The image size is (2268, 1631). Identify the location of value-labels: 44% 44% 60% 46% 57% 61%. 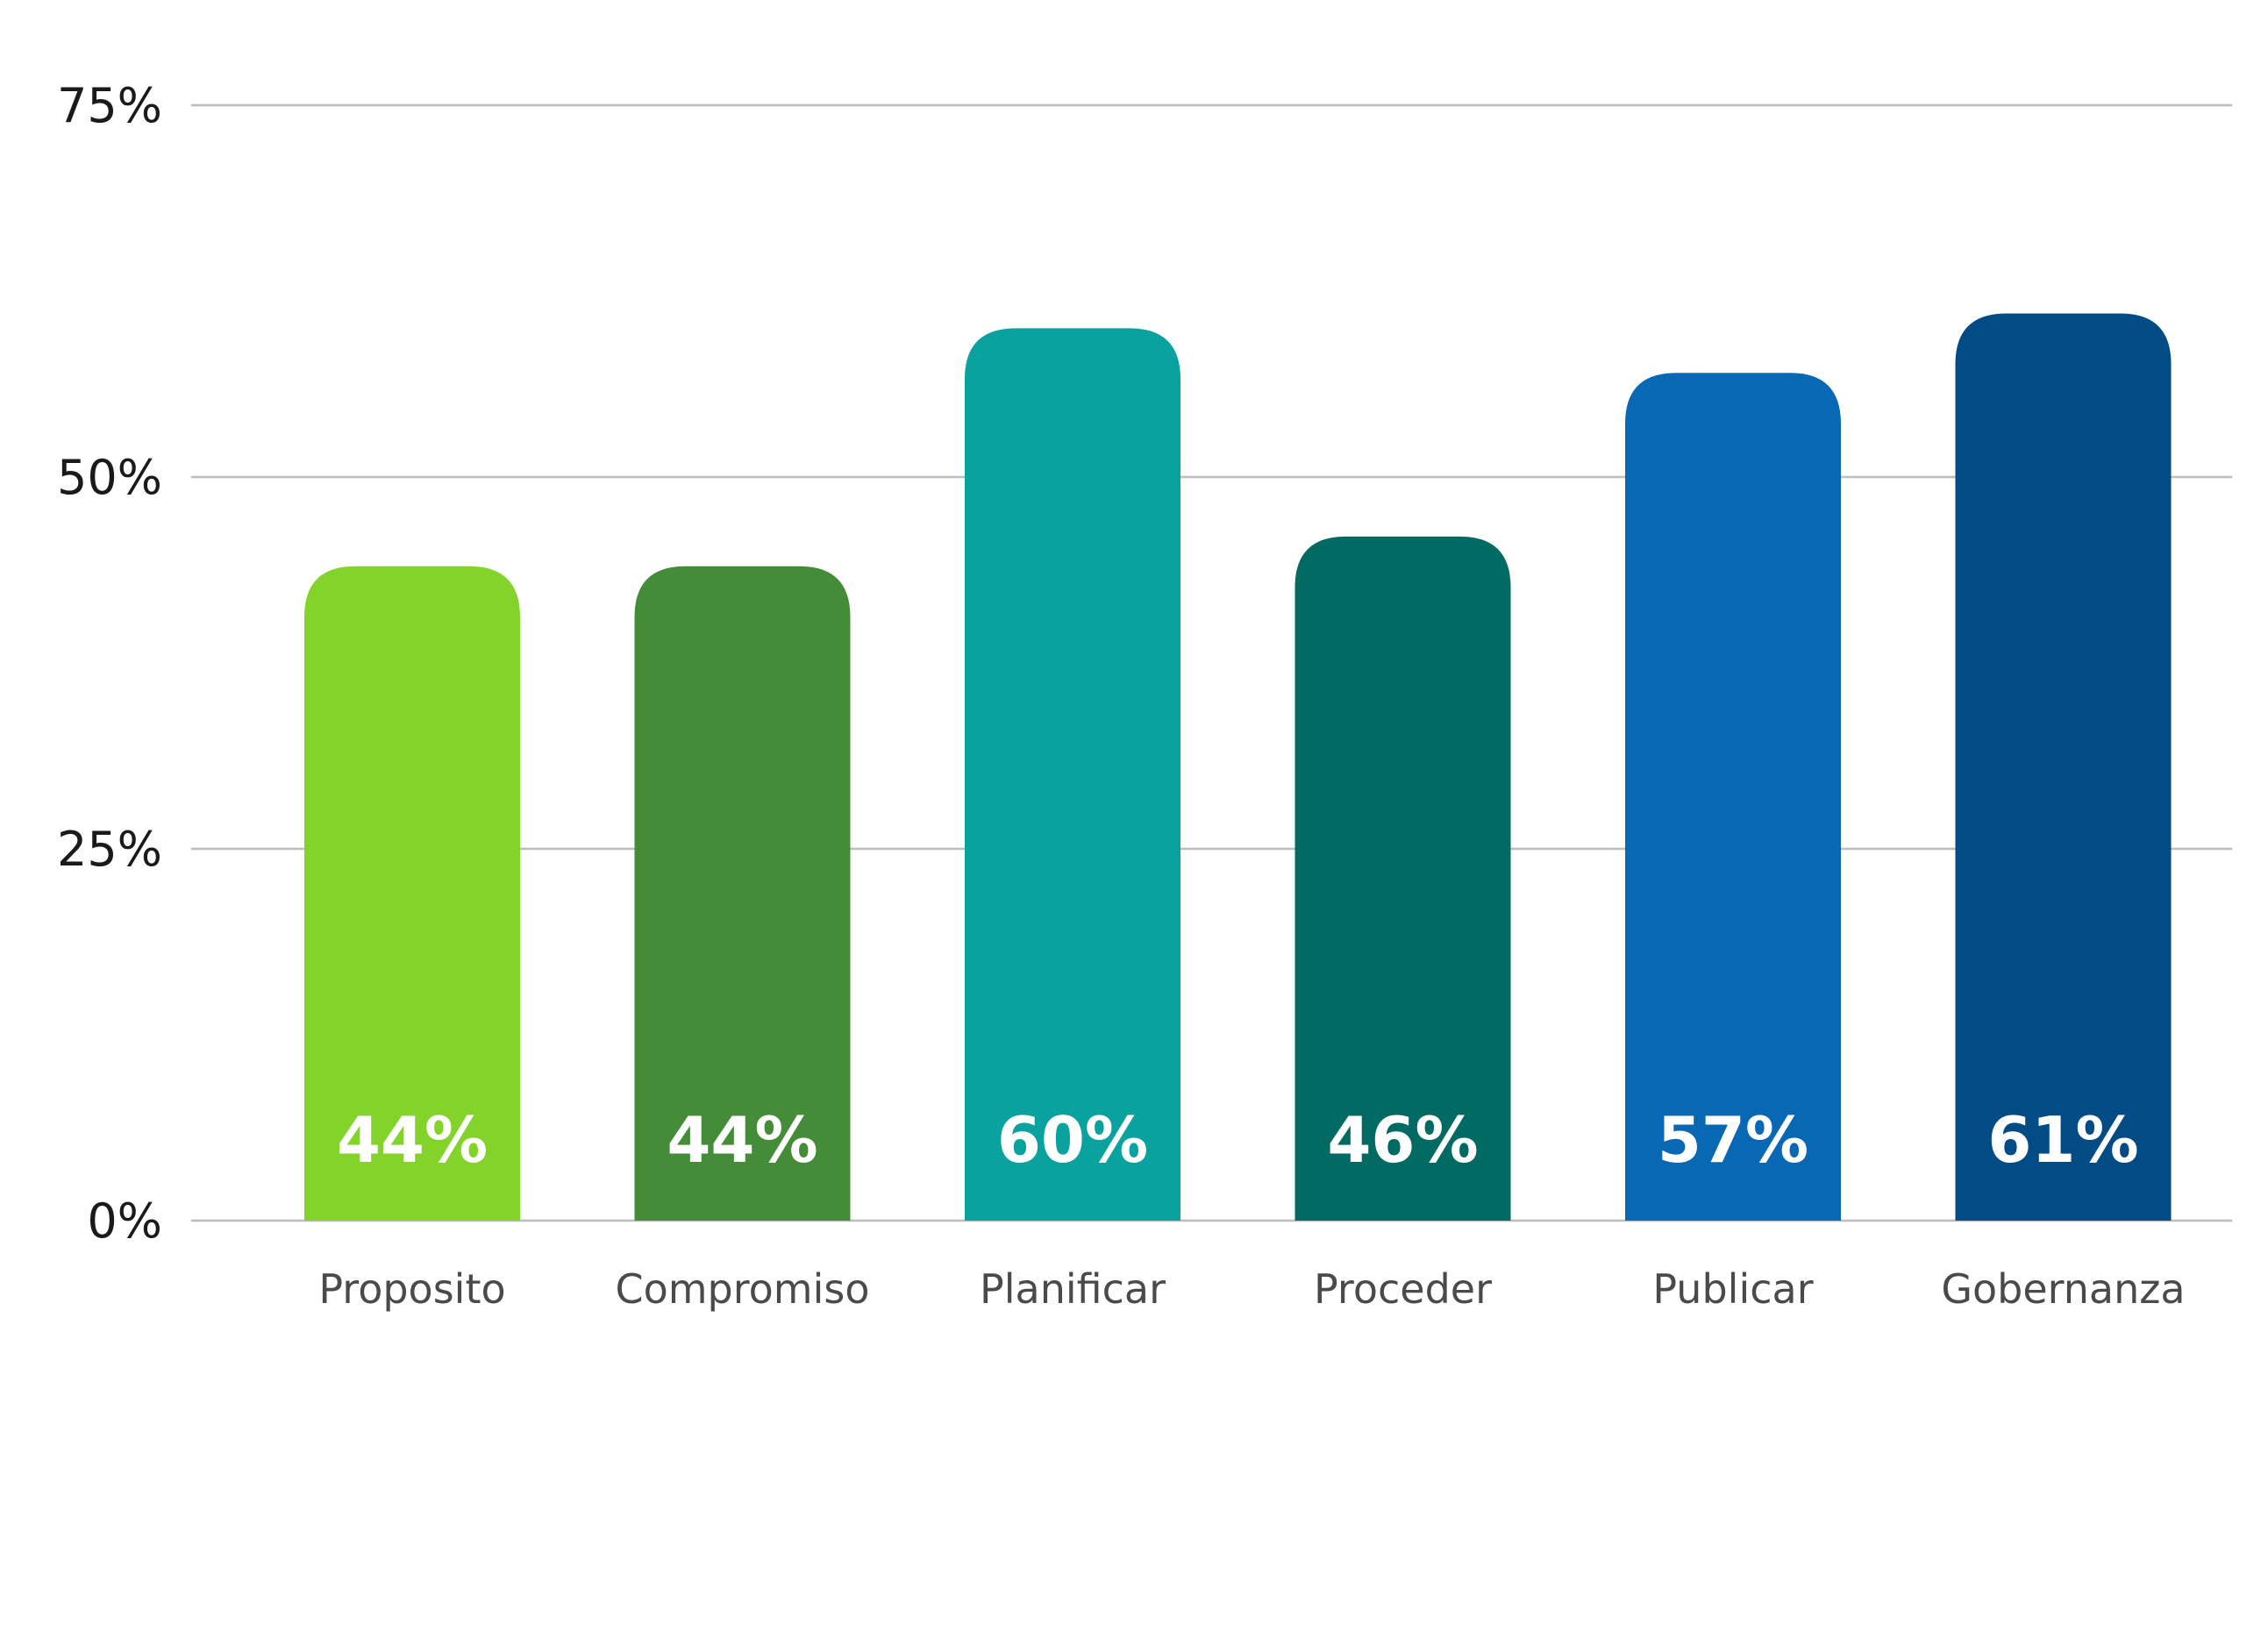
(1238, 1140).